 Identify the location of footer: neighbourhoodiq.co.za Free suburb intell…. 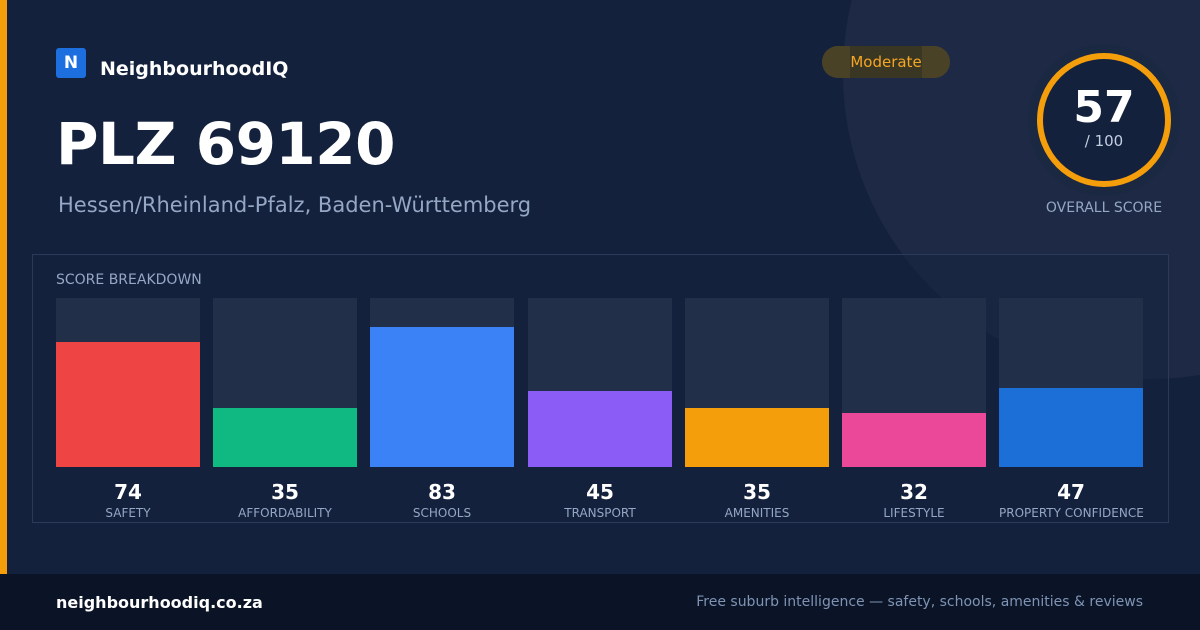
(600, 602).